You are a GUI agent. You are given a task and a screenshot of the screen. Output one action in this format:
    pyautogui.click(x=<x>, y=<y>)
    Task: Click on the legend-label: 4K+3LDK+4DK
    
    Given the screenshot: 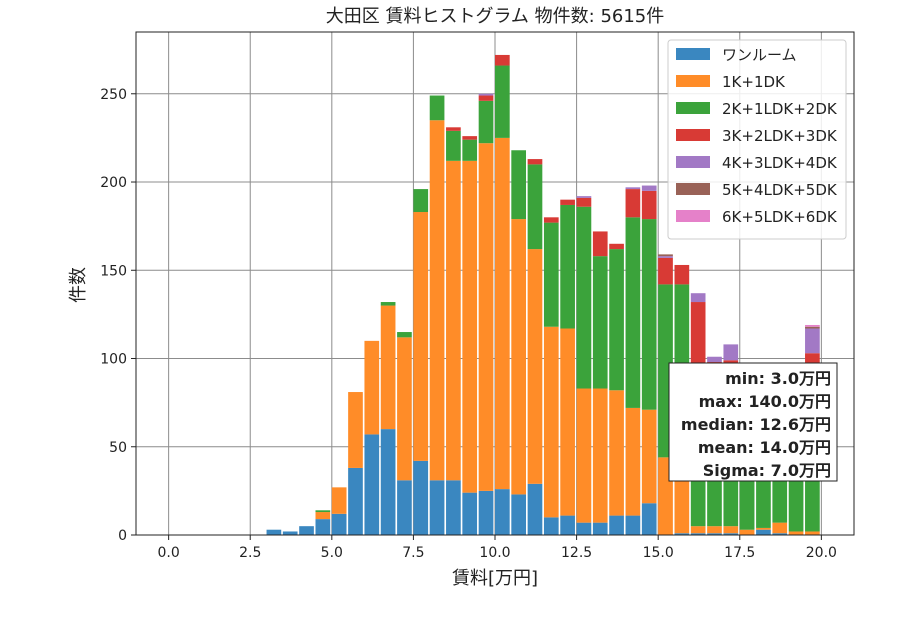 What is the action you would take?
    pyautogui.click(x=780, y=163)
    